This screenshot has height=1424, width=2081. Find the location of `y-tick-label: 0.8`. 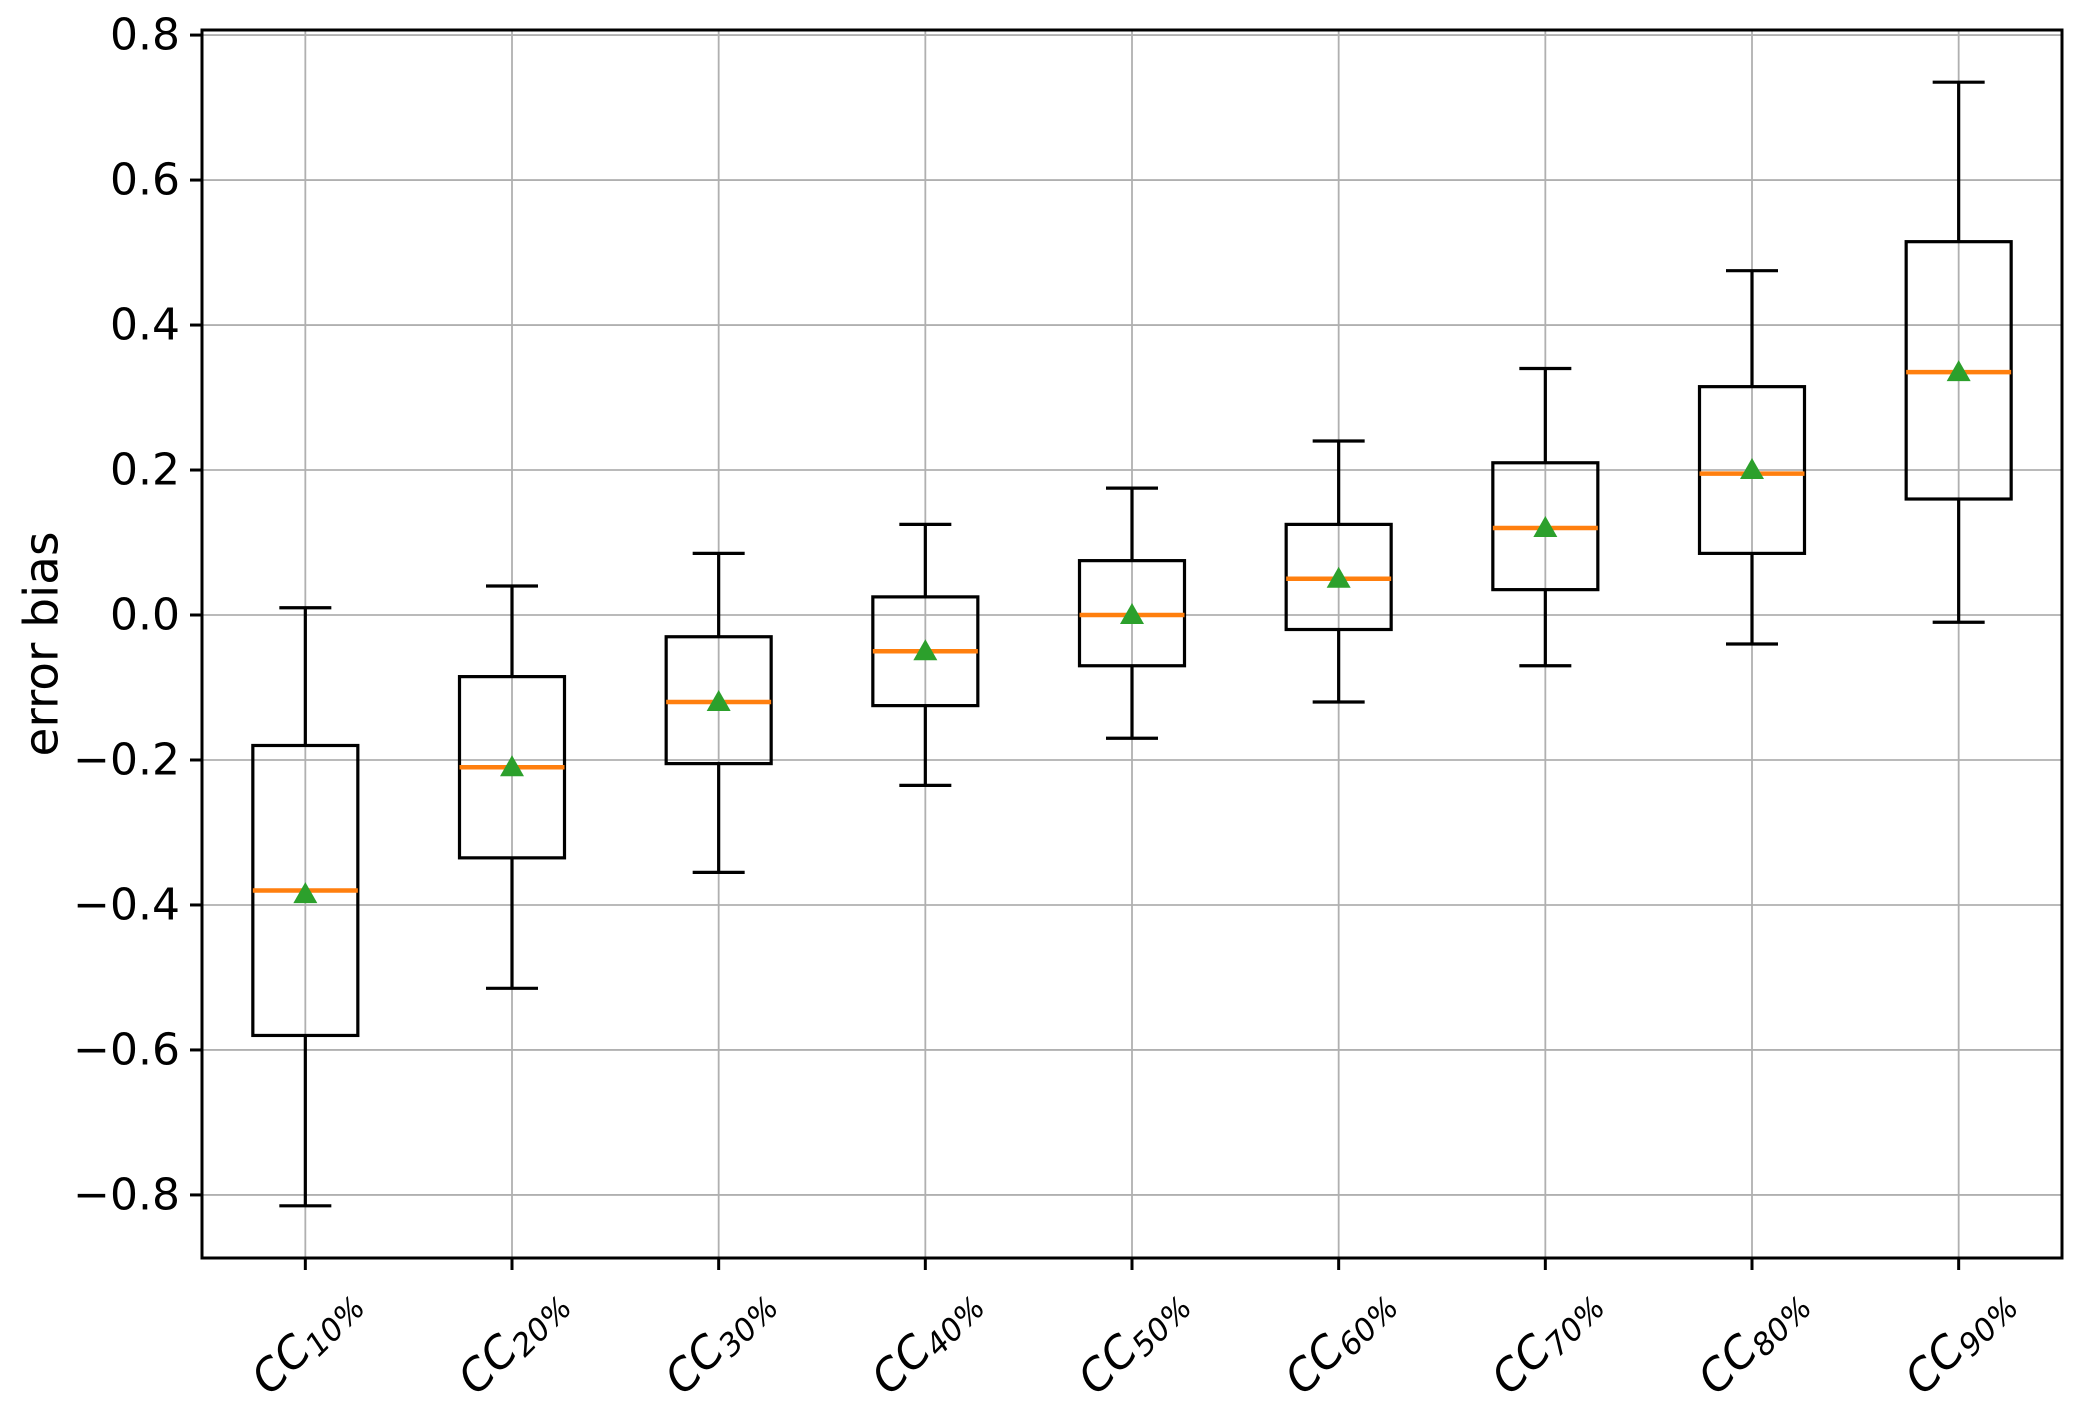

y-tick-label: 0.8 is located at coordinates (145, 35).